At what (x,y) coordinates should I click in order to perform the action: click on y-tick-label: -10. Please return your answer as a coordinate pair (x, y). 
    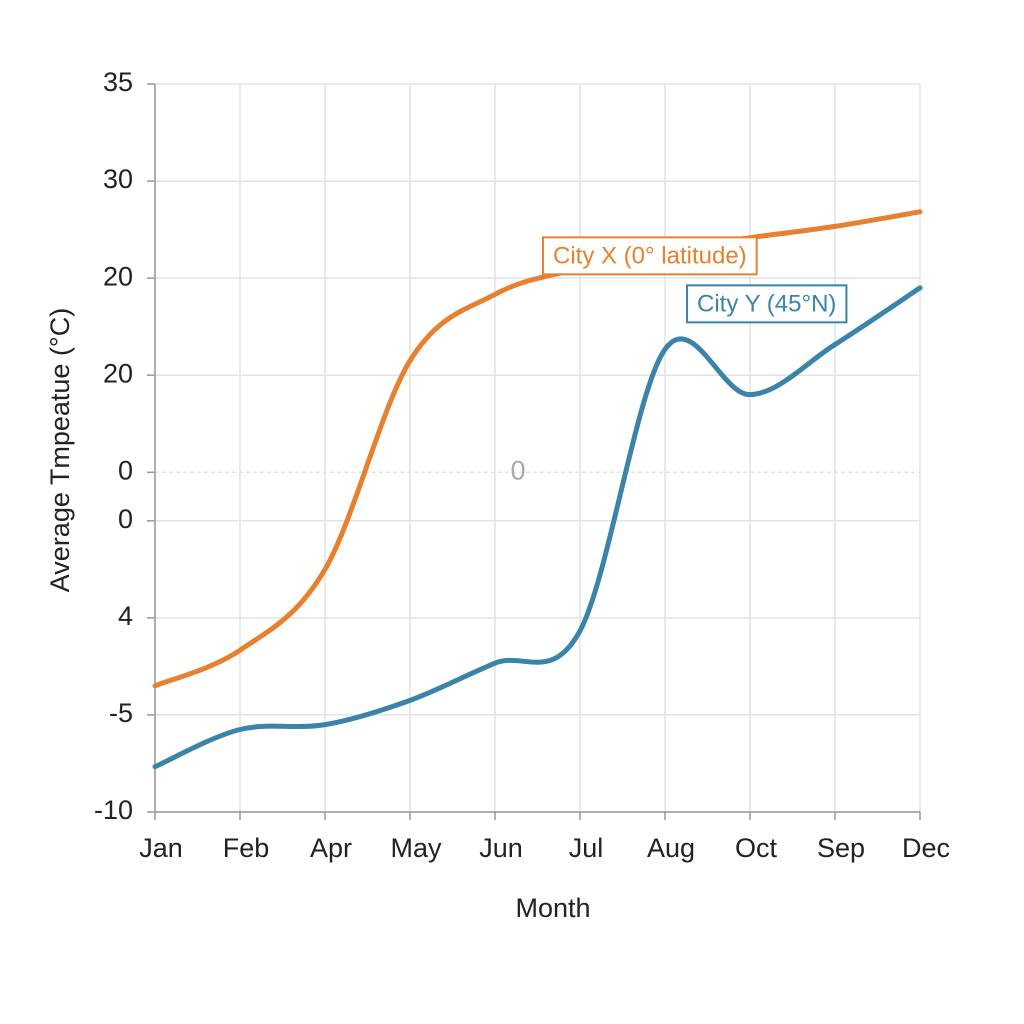
    Looking at the image, I should click on (113, 810).